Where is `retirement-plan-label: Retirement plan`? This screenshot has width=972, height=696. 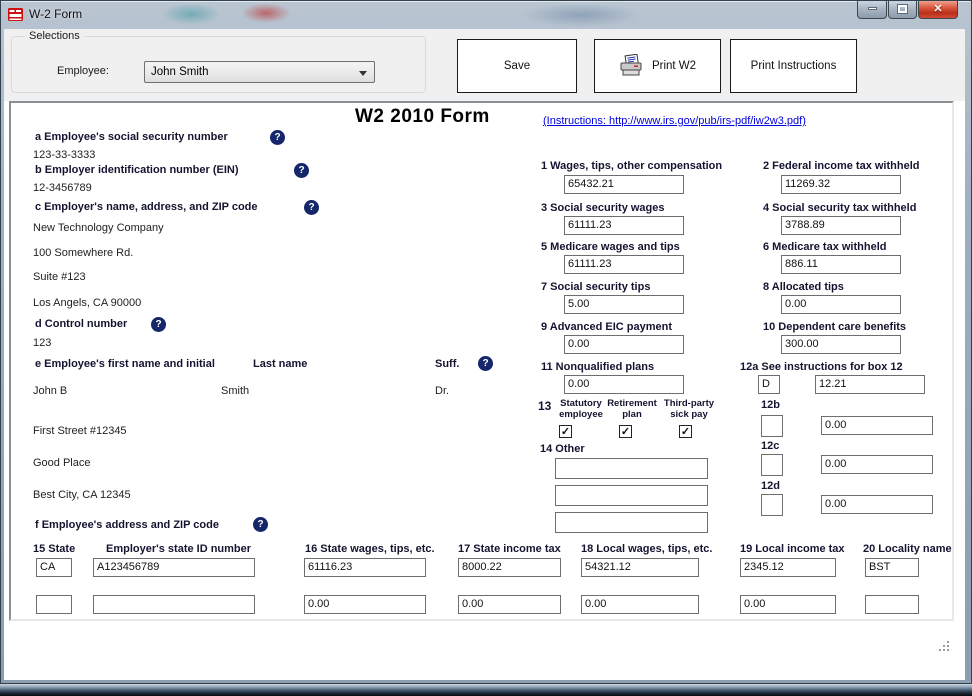
retirement-plan-label: Retirement plan is located at coordinates (632, 409).